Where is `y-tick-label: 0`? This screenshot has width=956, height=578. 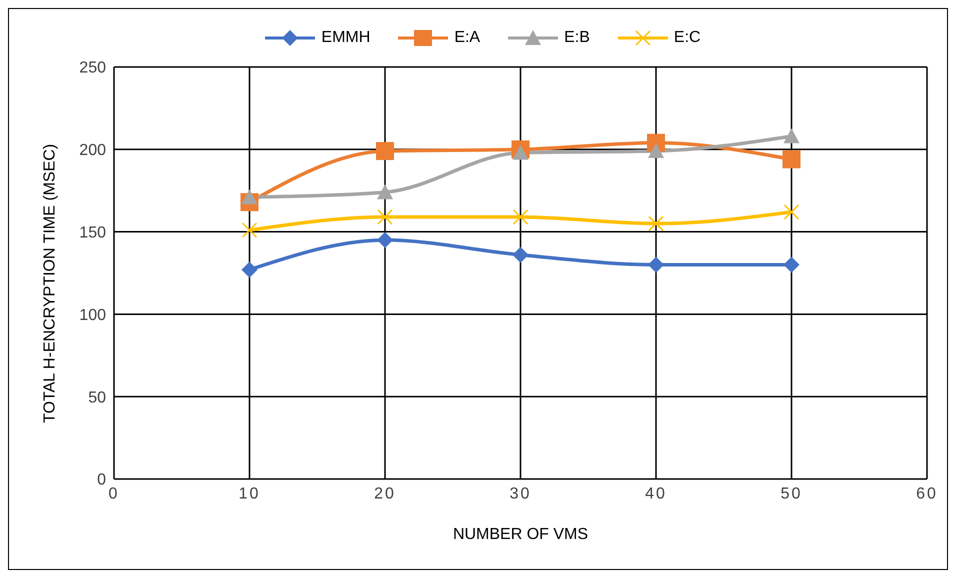 y-tick-label: 0 is located at coordinates (101, 480).